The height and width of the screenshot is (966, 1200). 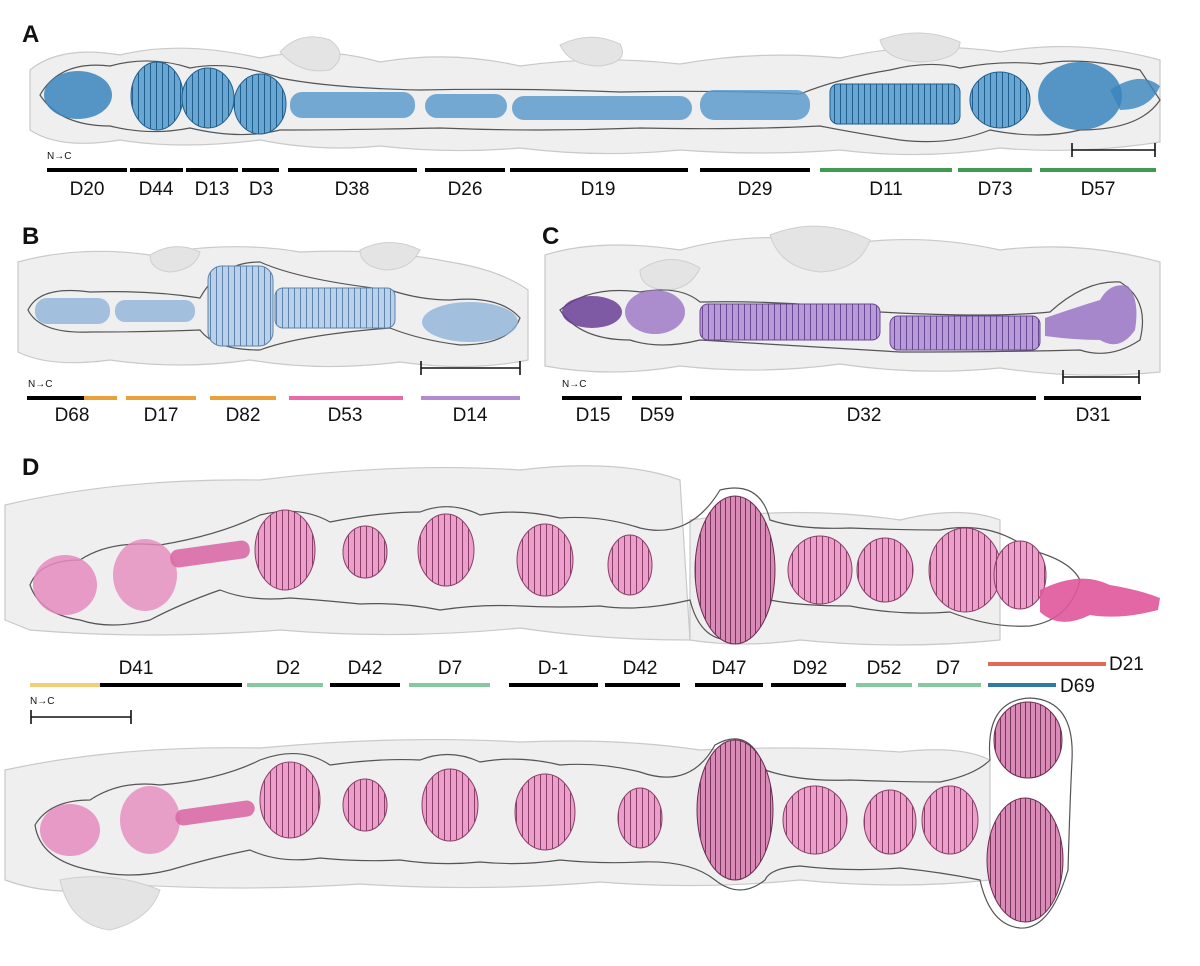 What do you see at coordinates (1000, 100) in the screenshot?
I see `domain-blob-d73` at bounding box center [1000, 100].